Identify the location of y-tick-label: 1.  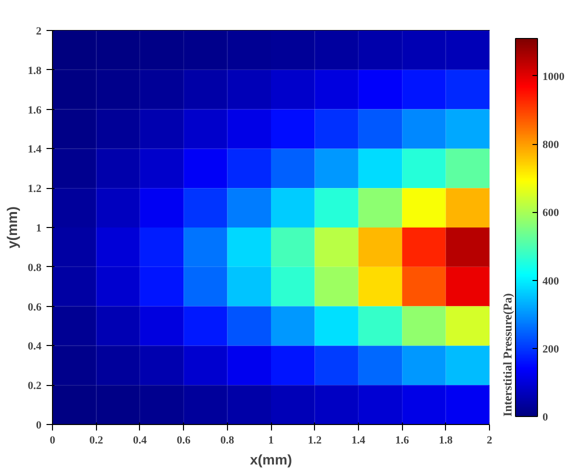
(39, 228).